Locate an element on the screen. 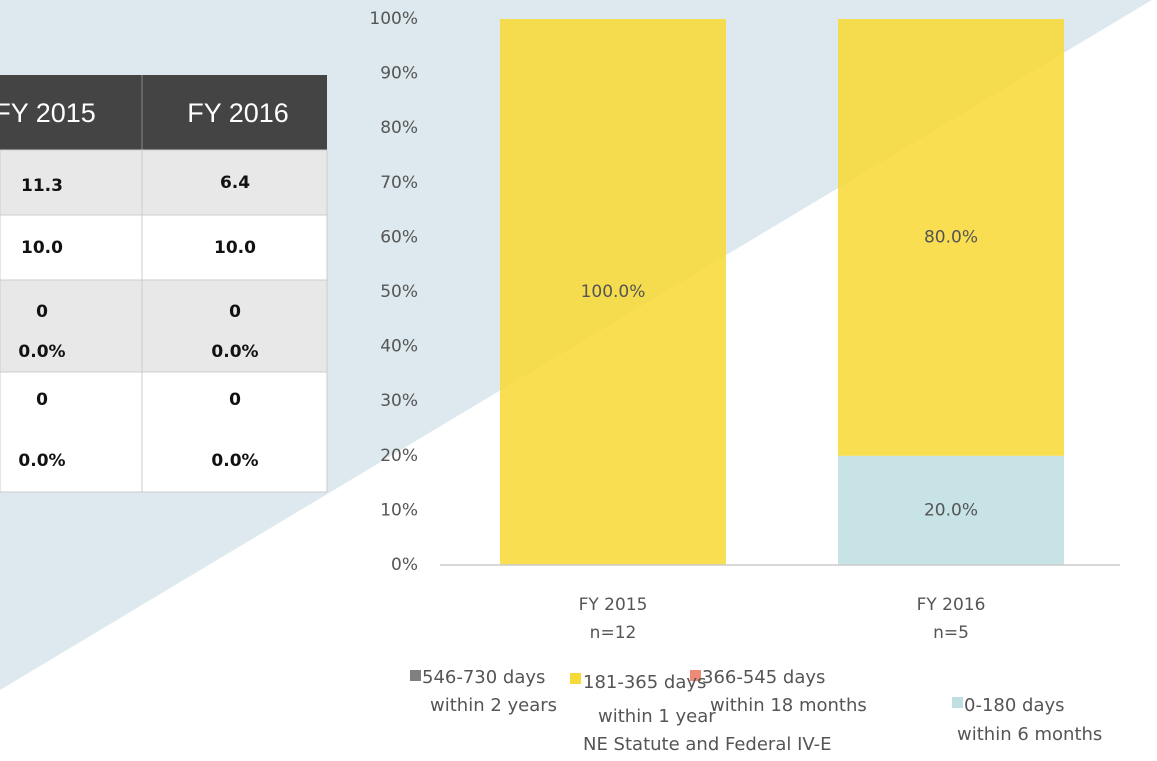 Image resolution: width=1157 pixels, height=761 pixels. y-tick-label: 10% is located at coordinates (399, 510).